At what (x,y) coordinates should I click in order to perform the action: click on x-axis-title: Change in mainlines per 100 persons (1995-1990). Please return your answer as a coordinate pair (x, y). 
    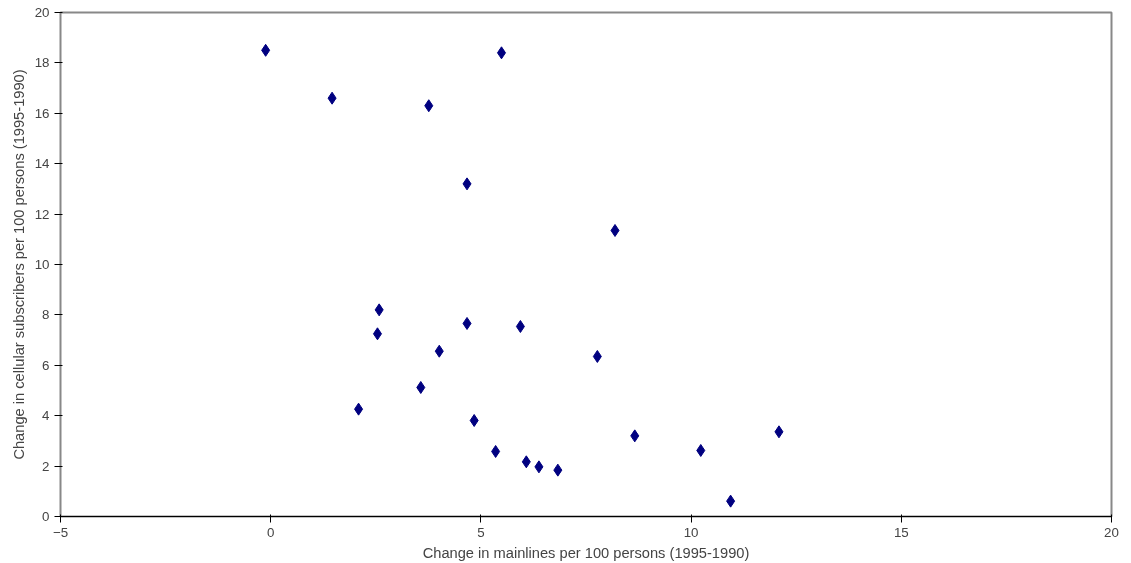
    Looking at the image, I should click on (586, 552).